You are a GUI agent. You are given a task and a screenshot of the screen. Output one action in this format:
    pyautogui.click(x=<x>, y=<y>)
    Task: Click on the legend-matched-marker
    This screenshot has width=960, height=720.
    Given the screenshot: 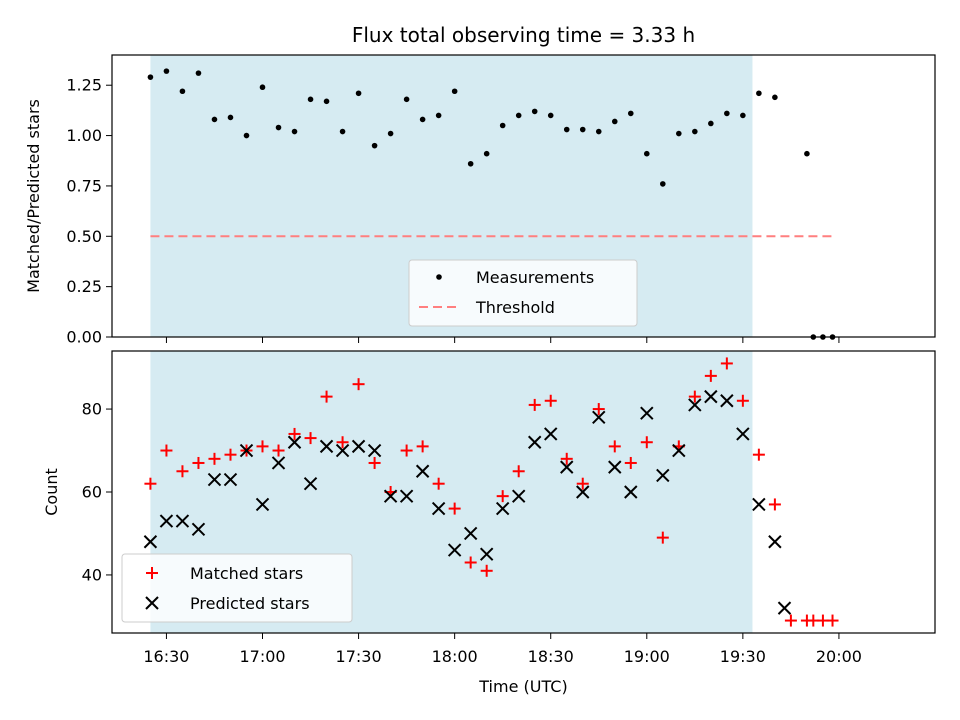 What is the action you would take?
    pyautogui.click(x=152, y=573)
    